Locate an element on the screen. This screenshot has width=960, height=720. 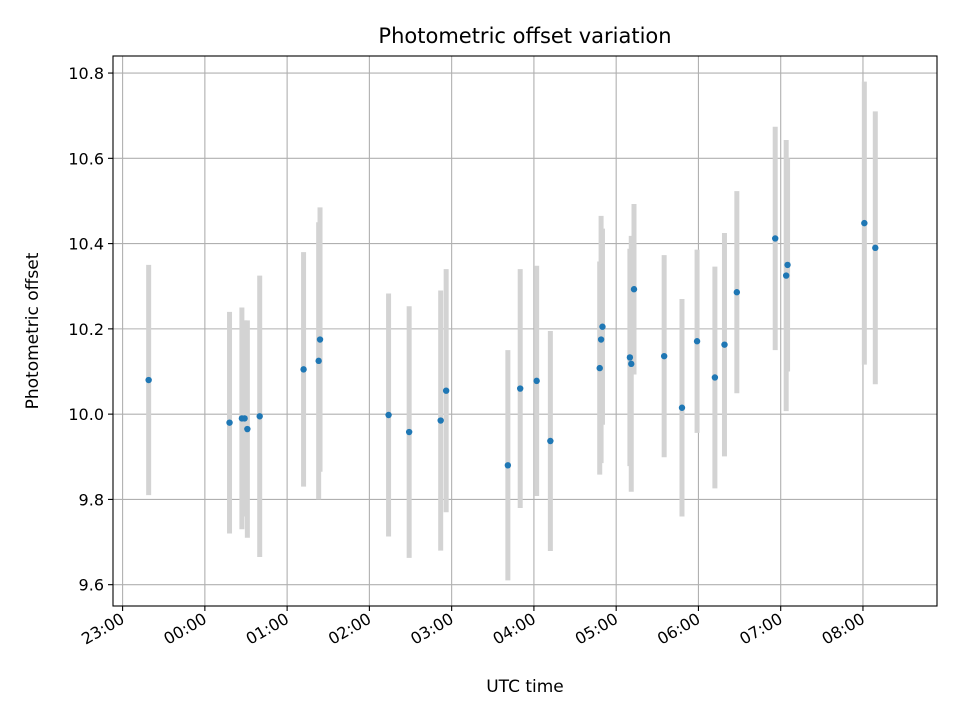
y-tick-label: 10.6 is located at coordinates (86, 158).